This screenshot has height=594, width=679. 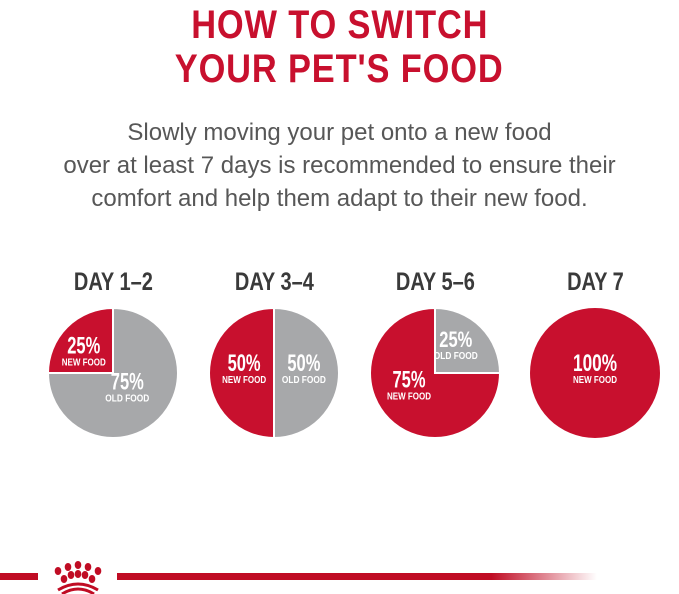 I want to click on slice-percent: 100%, so click(x=595, y=363).